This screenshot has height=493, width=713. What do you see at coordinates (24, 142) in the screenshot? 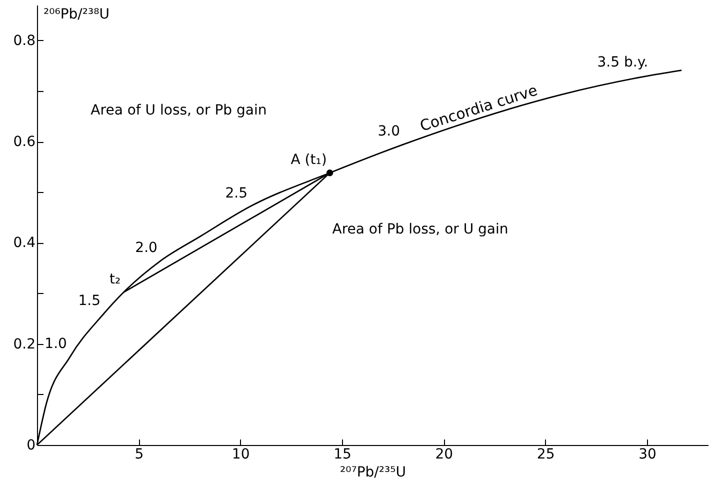
I see `y-tick-label: 0.6` at bounding box center [24, 142].